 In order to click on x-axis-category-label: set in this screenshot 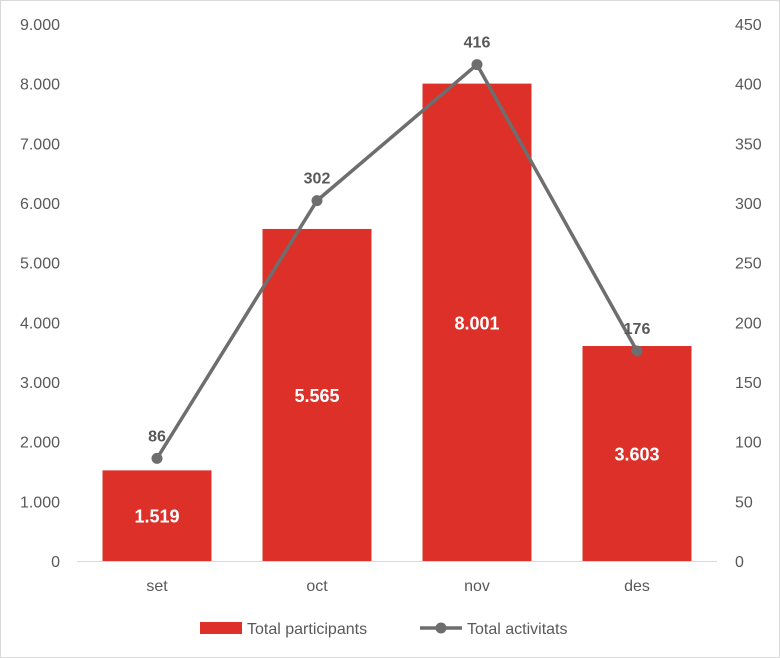, I will do `click(157, 586)`.